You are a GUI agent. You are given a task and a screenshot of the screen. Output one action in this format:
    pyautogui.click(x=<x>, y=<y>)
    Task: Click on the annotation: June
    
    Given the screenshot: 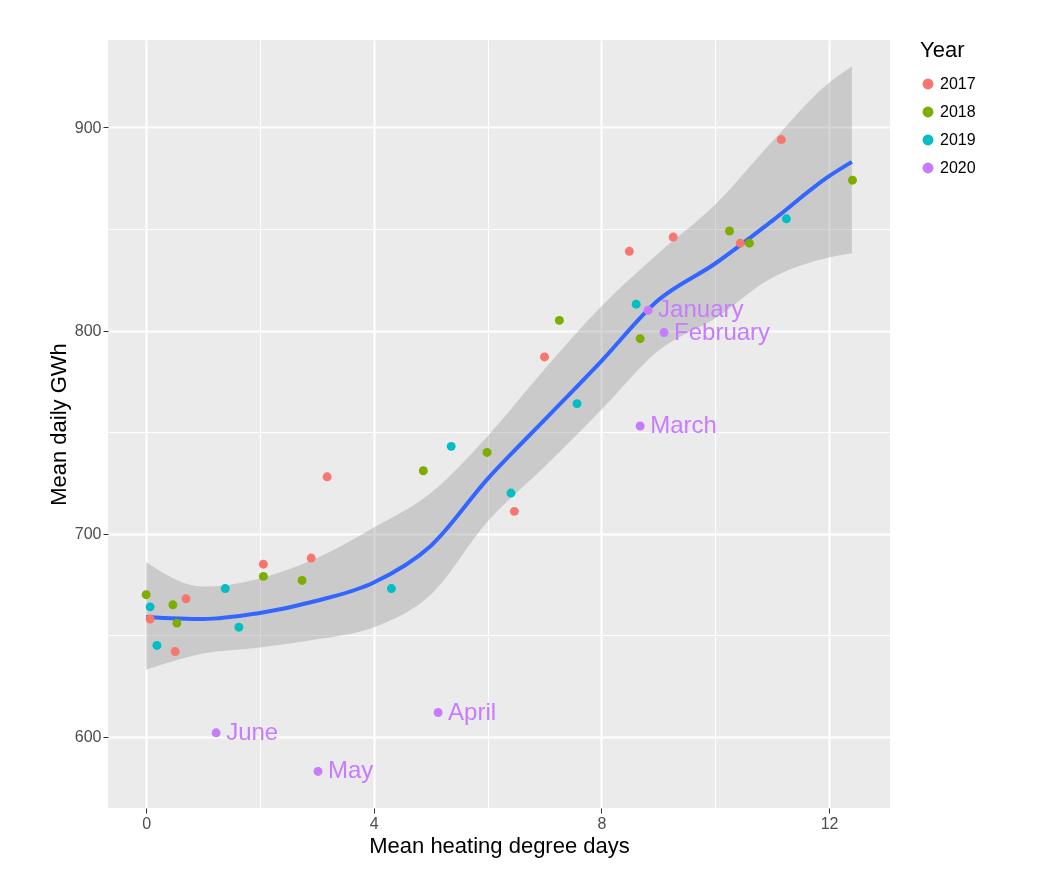 What is the action you would take?
    pyautogui.click(x=252, y=731)
    